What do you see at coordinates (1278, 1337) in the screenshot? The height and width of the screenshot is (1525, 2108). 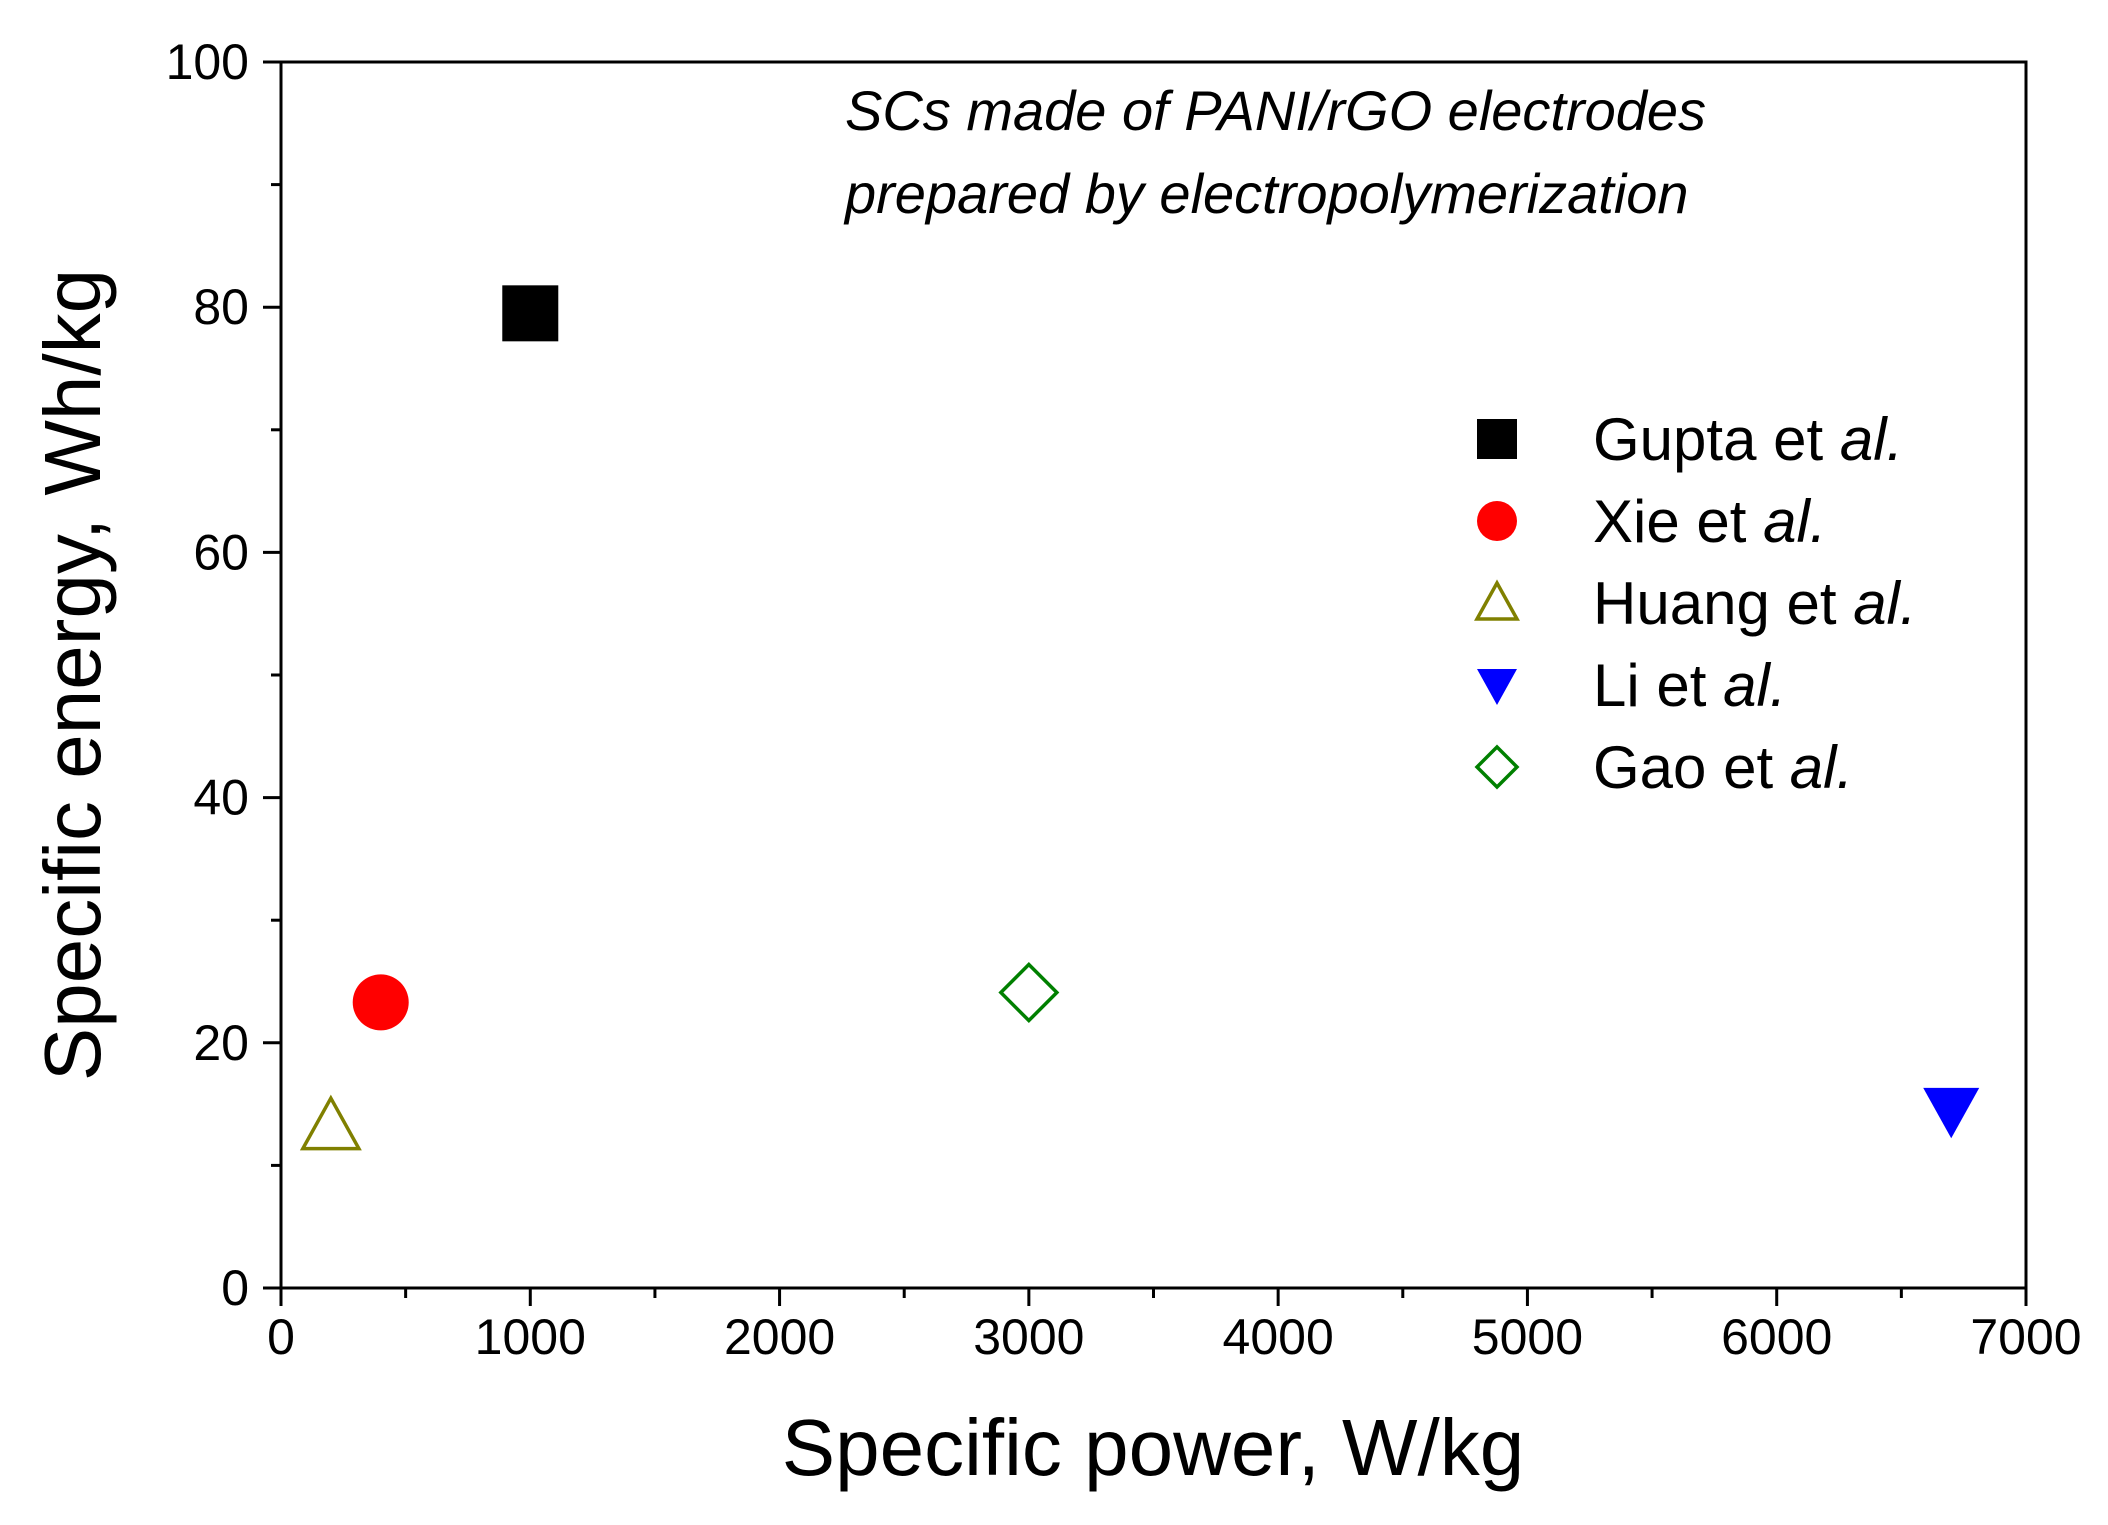 I see `x-tick-label: 4000` at bounding box center [1278, 1337].